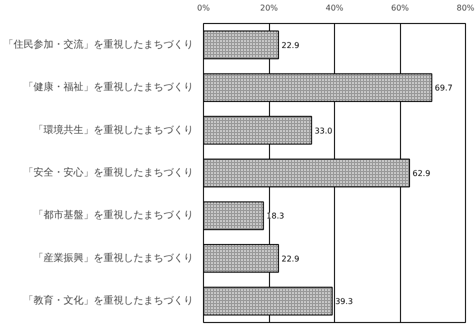 This screenshot has height=324, width=475. I want to click on x-tick-label: 40%, so click(335, 8).